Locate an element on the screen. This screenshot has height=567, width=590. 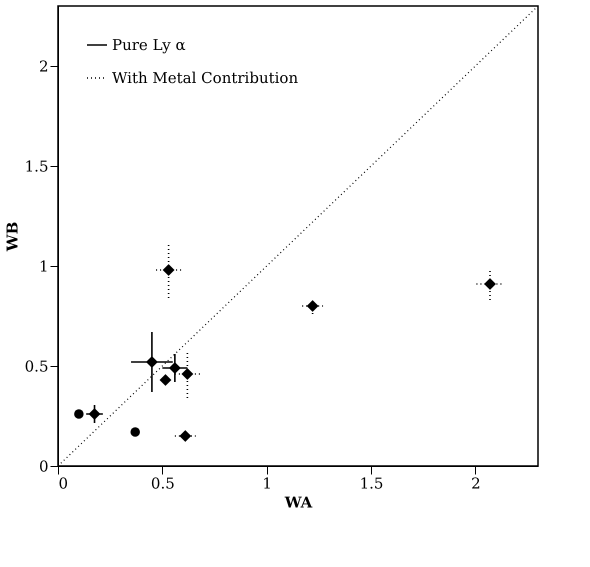
legend-label: With Metal Contribution is located at coordinates (205, 78).